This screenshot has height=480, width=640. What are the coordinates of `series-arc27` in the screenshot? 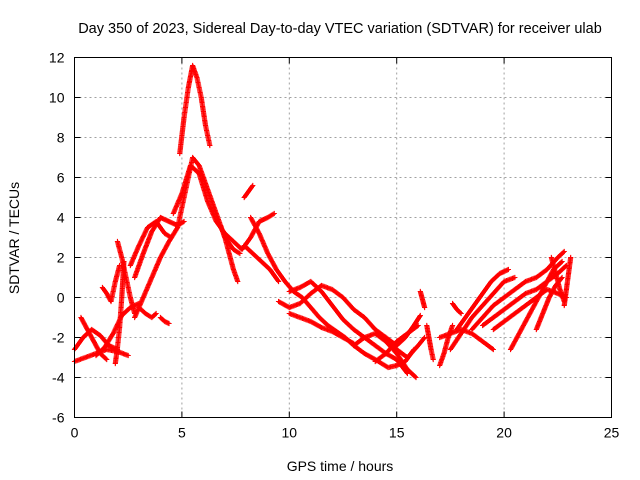 It's located at (456, 308).